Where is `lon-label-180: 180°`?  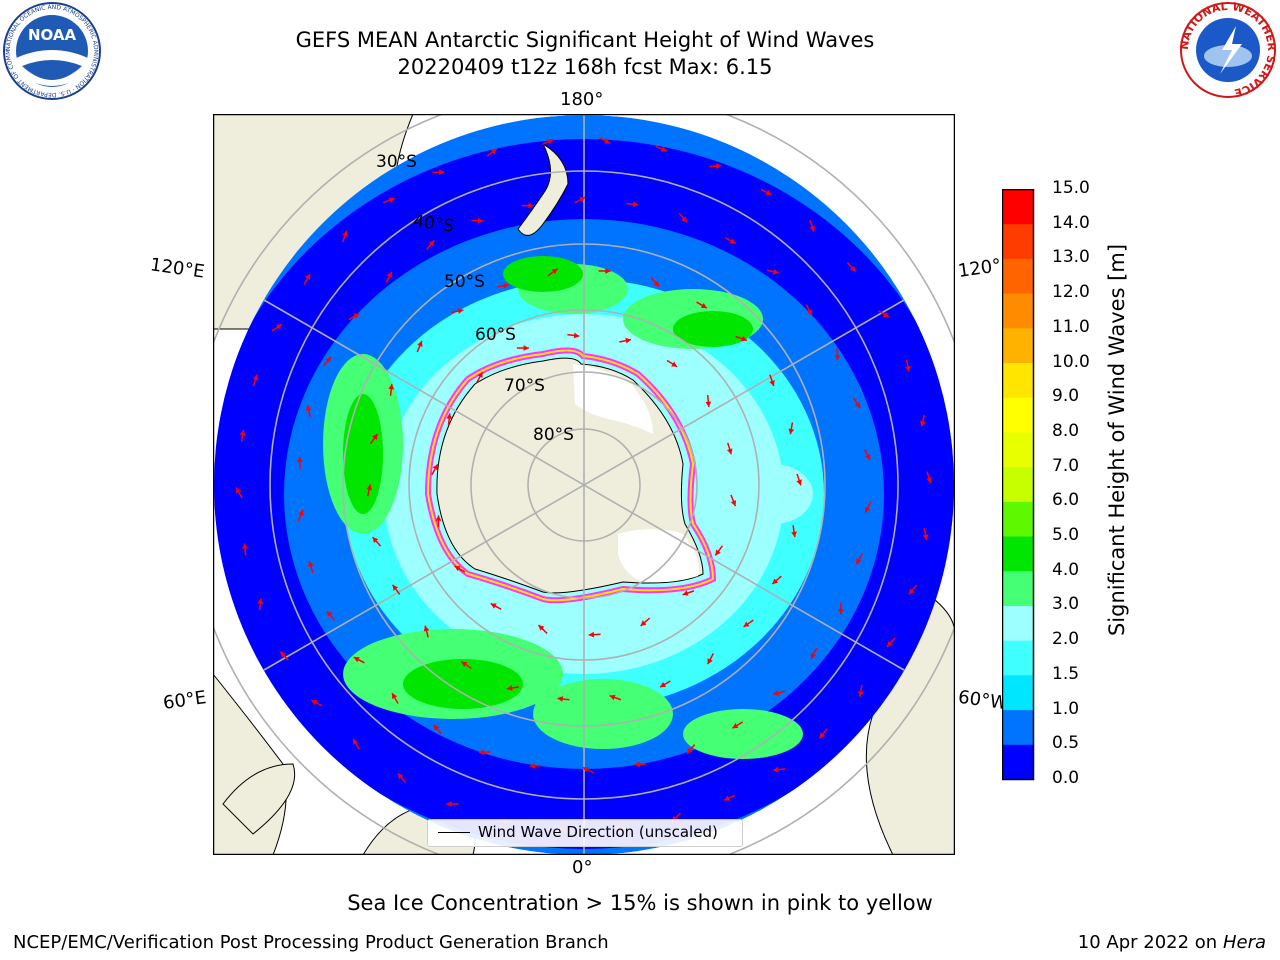 lon-label-180: 180° is located at coordinates (582, 99).